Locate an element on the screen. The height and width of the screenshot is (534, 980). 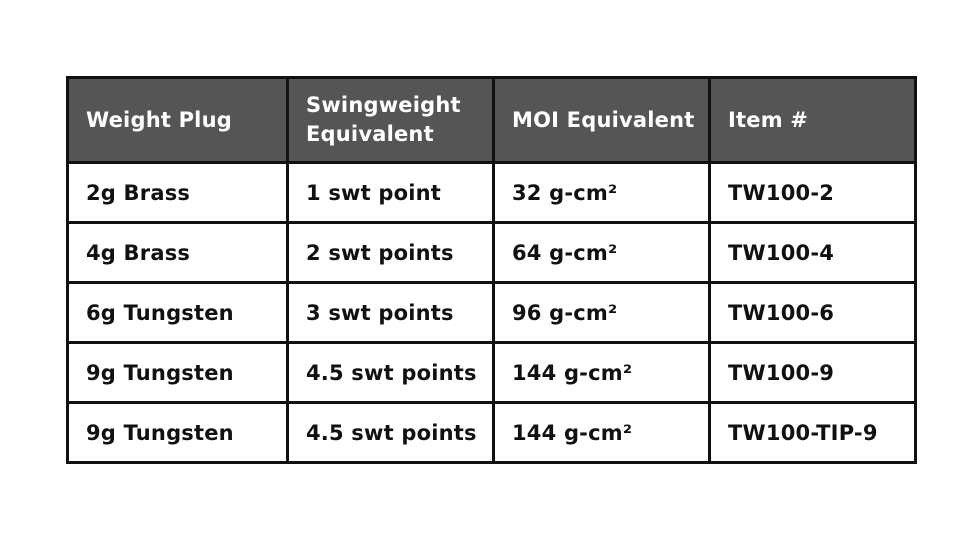
cell-swingweight: 2 swt points is located at coordinates (390, 252).